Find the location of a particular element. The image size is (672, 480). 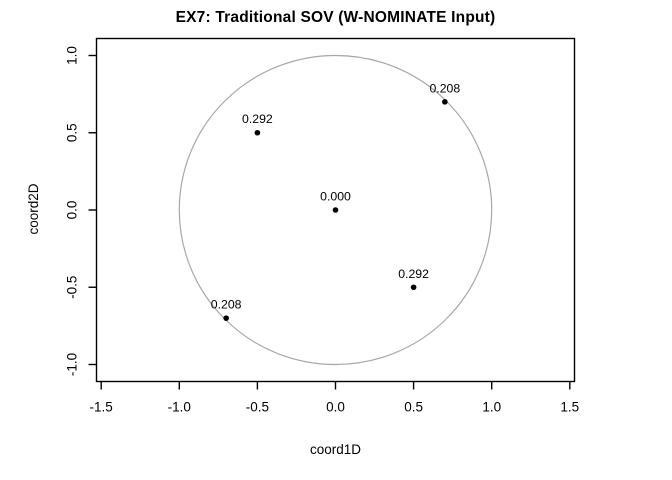

x-axis-title: coord1D is located at coordinates (335, 449).